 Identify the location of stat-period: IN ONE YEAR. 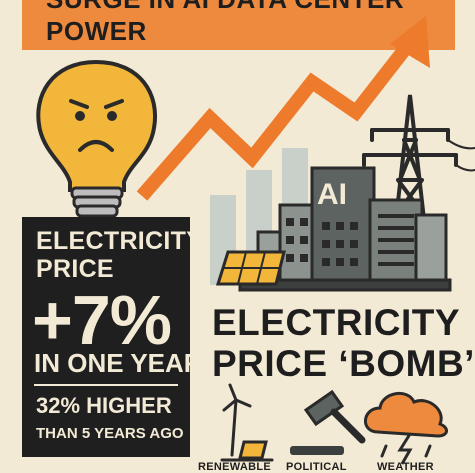
(118, 363).